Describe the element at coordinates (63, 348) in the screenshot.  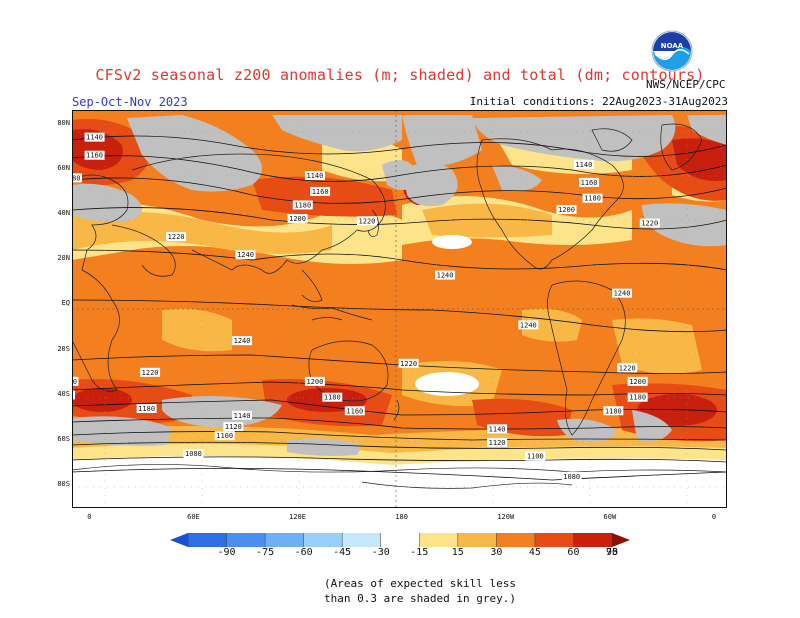
I see `lat-label: 20S` at that location.